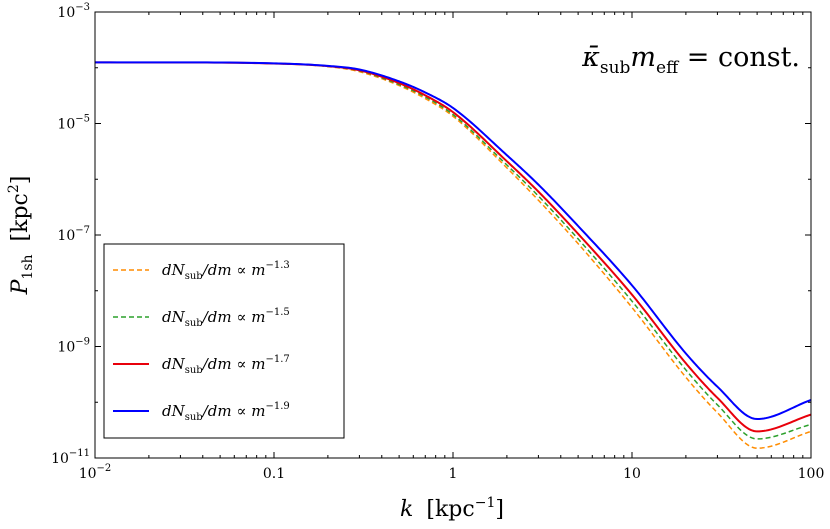 The height and width of the screenshot is (529, 830). Describe the element at coordinates (70, 457) in the screenshot. I see `y-tick-label: 10⁻¹¹` at that location.